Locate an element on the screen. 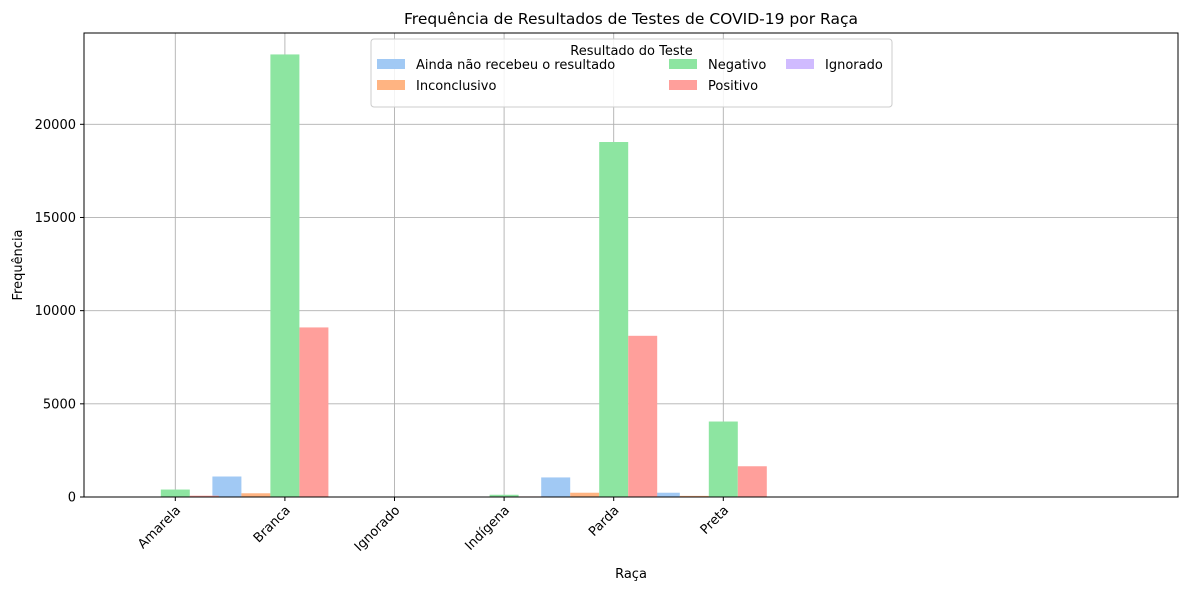 The height and width of the screenshot is (590, 1189). y-axis-label: Frequência is located at coordinates (18, 264).